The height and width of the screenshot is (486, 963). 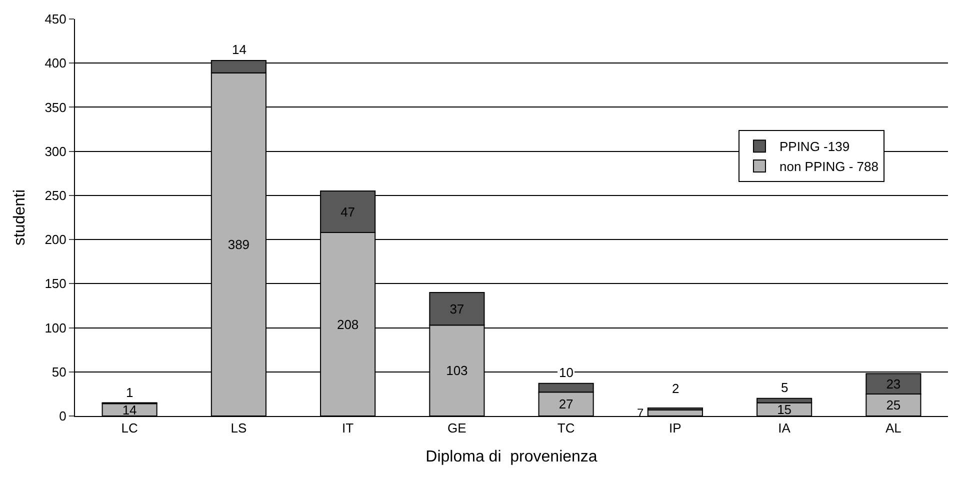 I want to click on data-label: 27, so click(x=566, y=404).